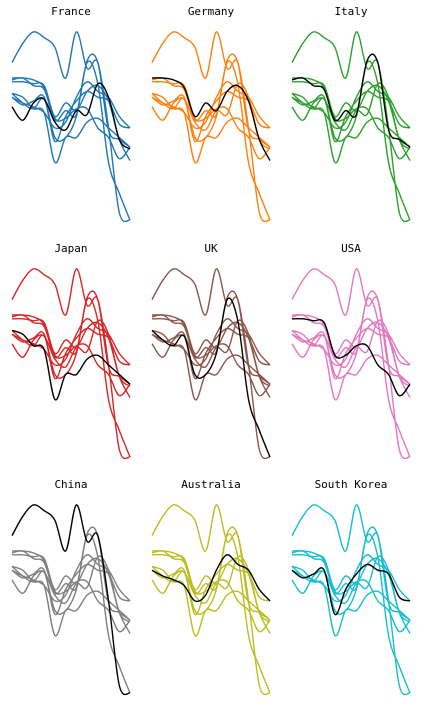 The height and width of the screenshot is (712, 424). Describe the element at coordinates (70, 484) in the screenshot. I see `panel-title: China` at that location.